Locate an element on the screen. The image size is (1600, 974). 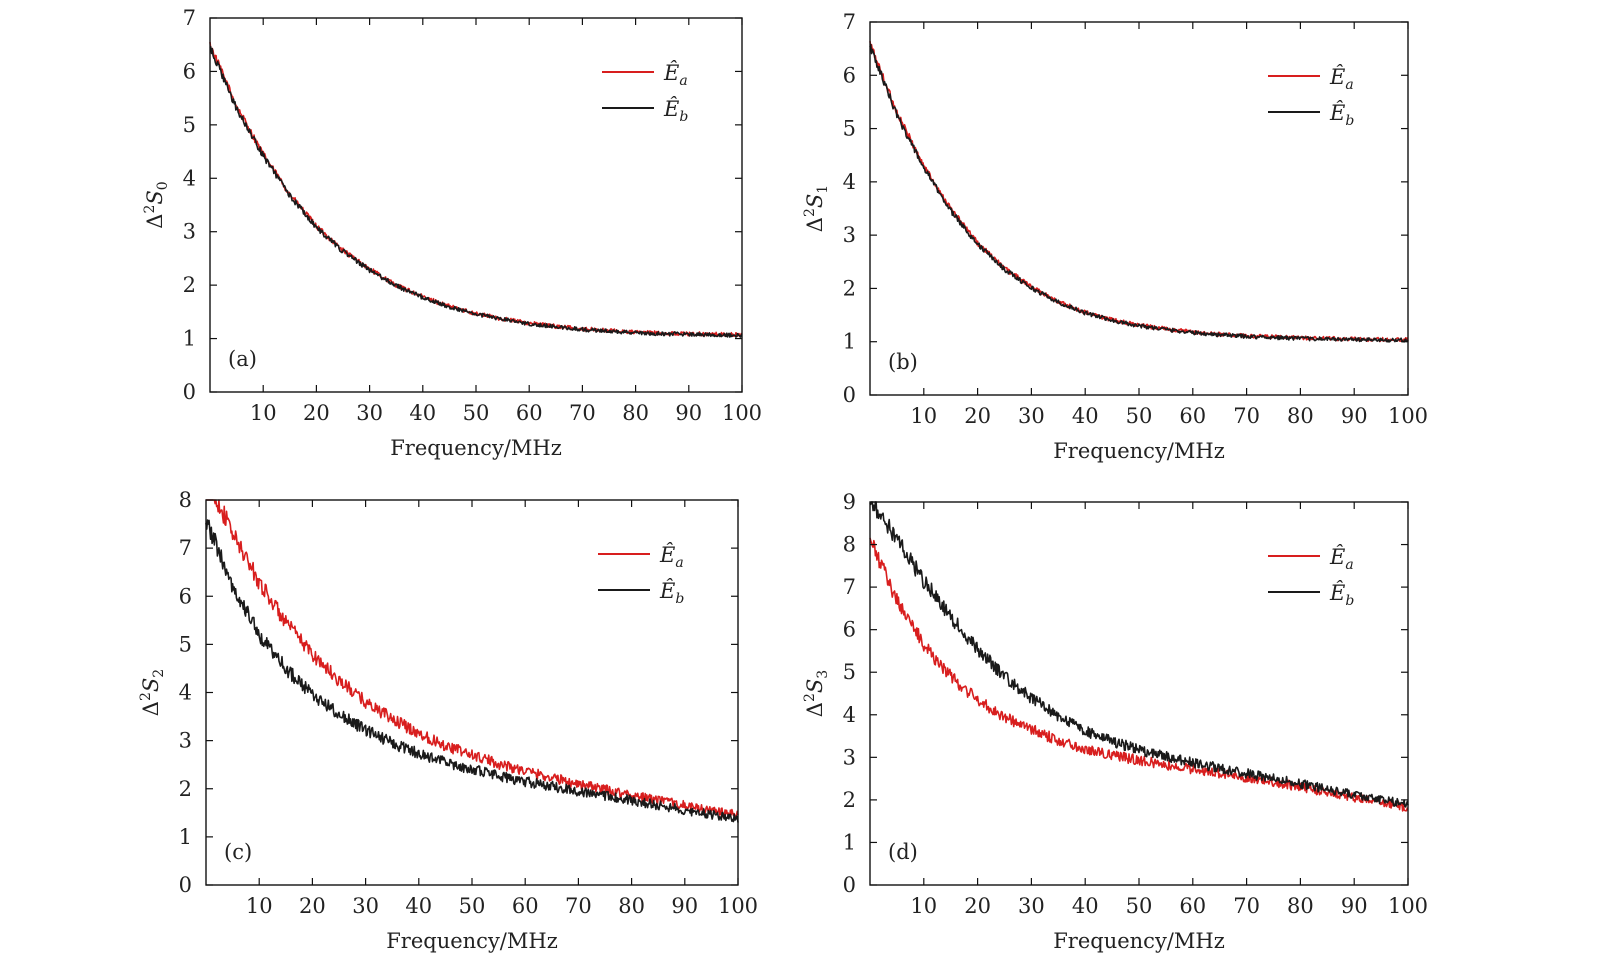
y-tick-label: 8 is located at coordinates (185, 500).